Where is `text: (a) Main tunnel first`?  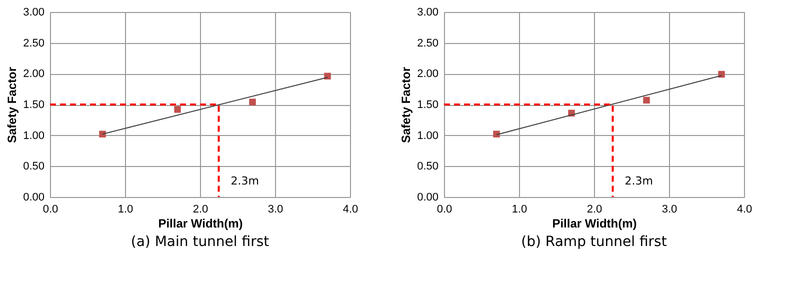
text: (a) Main tunnel first is located at coordinates (200, 242).